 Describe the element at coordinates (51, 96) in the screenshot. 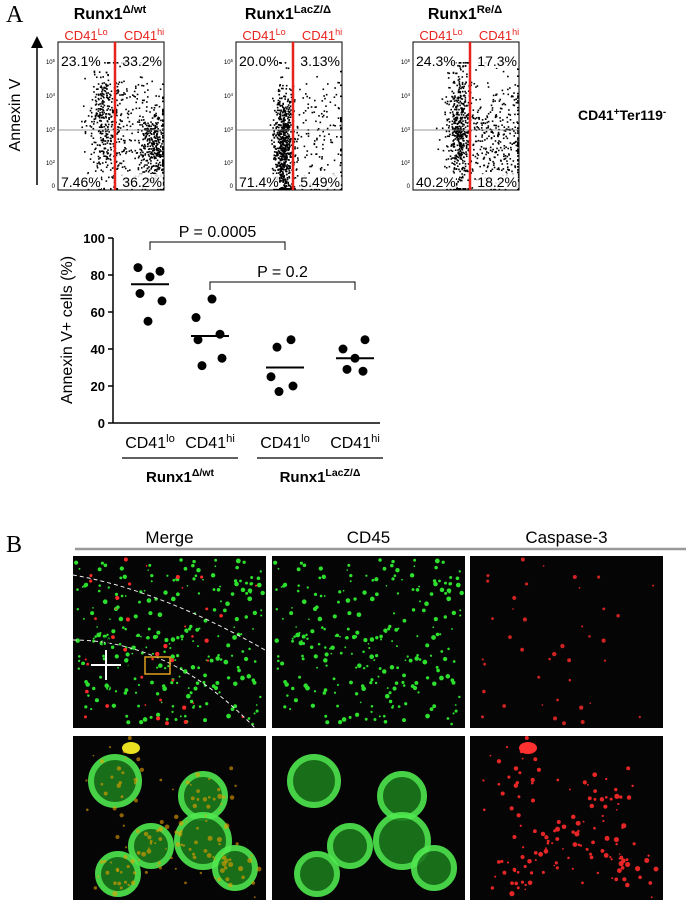

I see `axis-tick-label: 104` at that location.